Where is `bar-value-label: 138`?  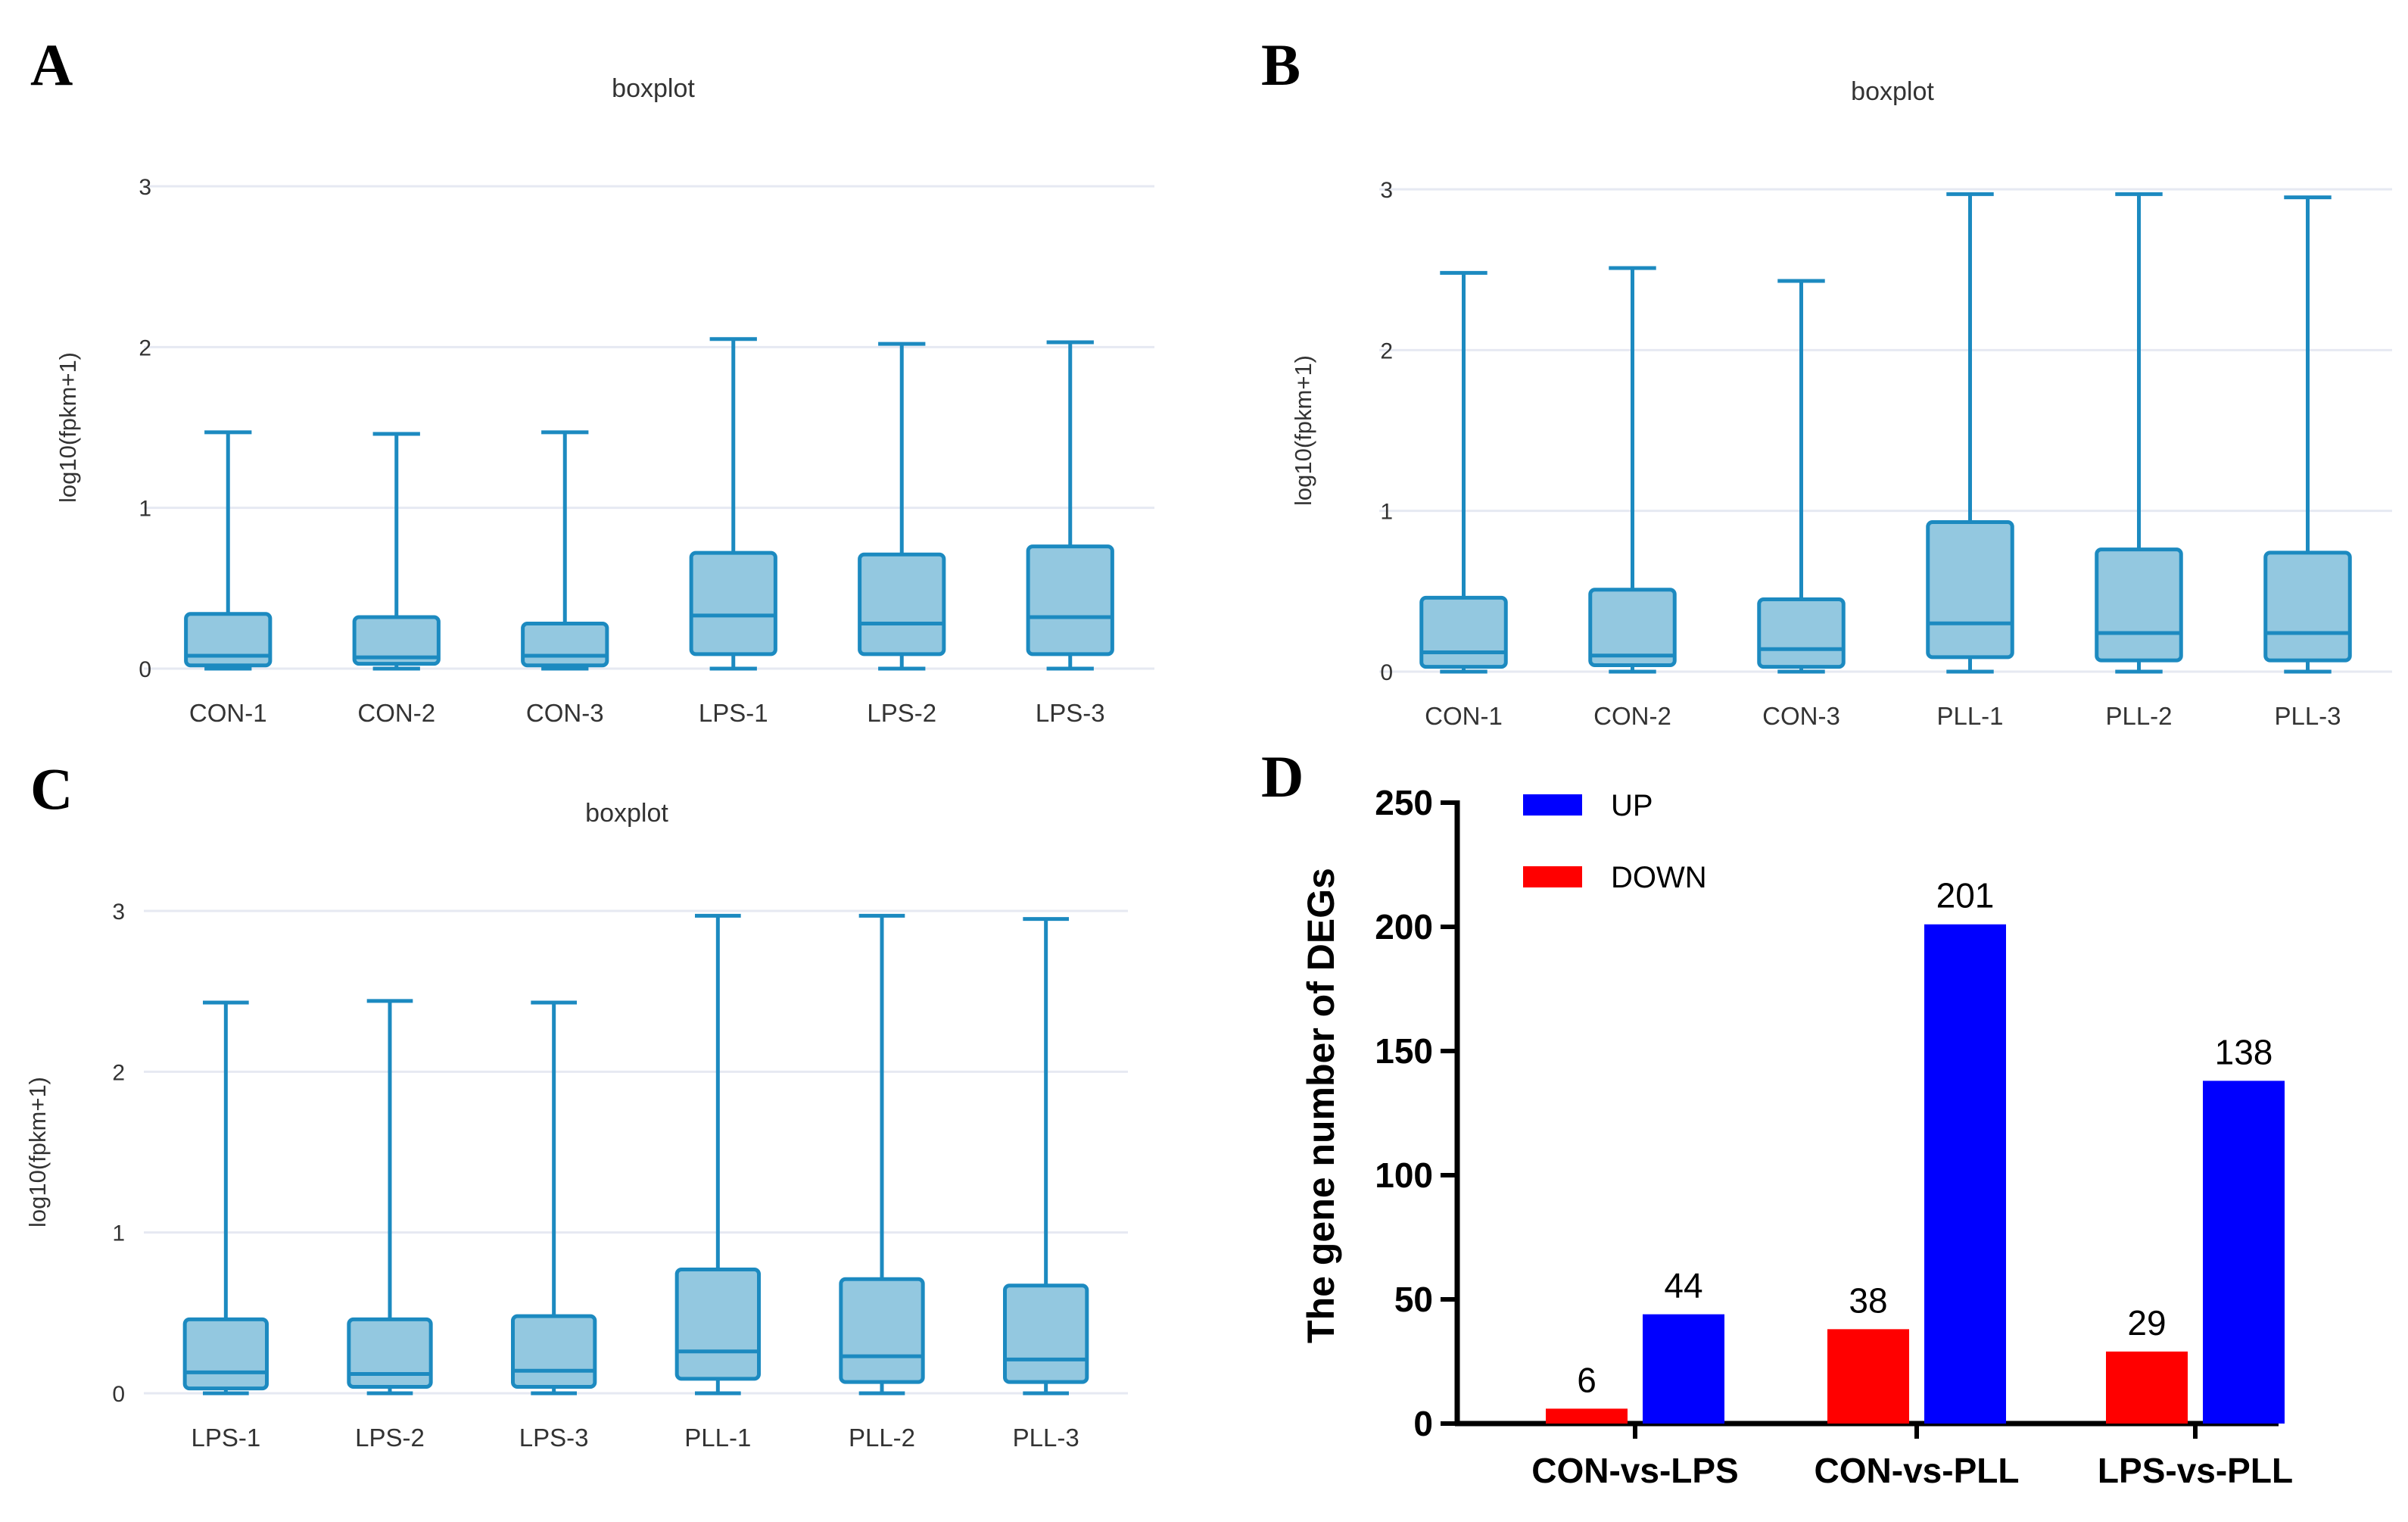
bar-value-label: 138 is located at coordinates (2244, 1051).